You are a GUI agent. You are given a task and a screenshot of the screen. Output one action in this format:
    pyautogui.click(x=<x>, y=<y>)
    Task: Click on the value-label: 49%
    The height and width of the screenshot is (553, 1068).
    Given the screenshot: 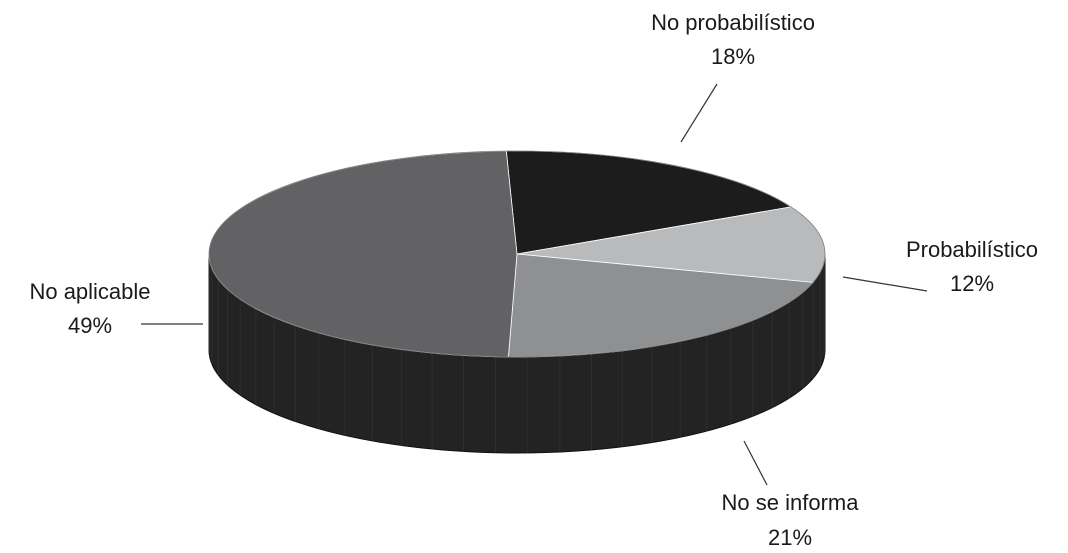 What is the action you would take?
    pyautogui.click(x=90, y=325)
    